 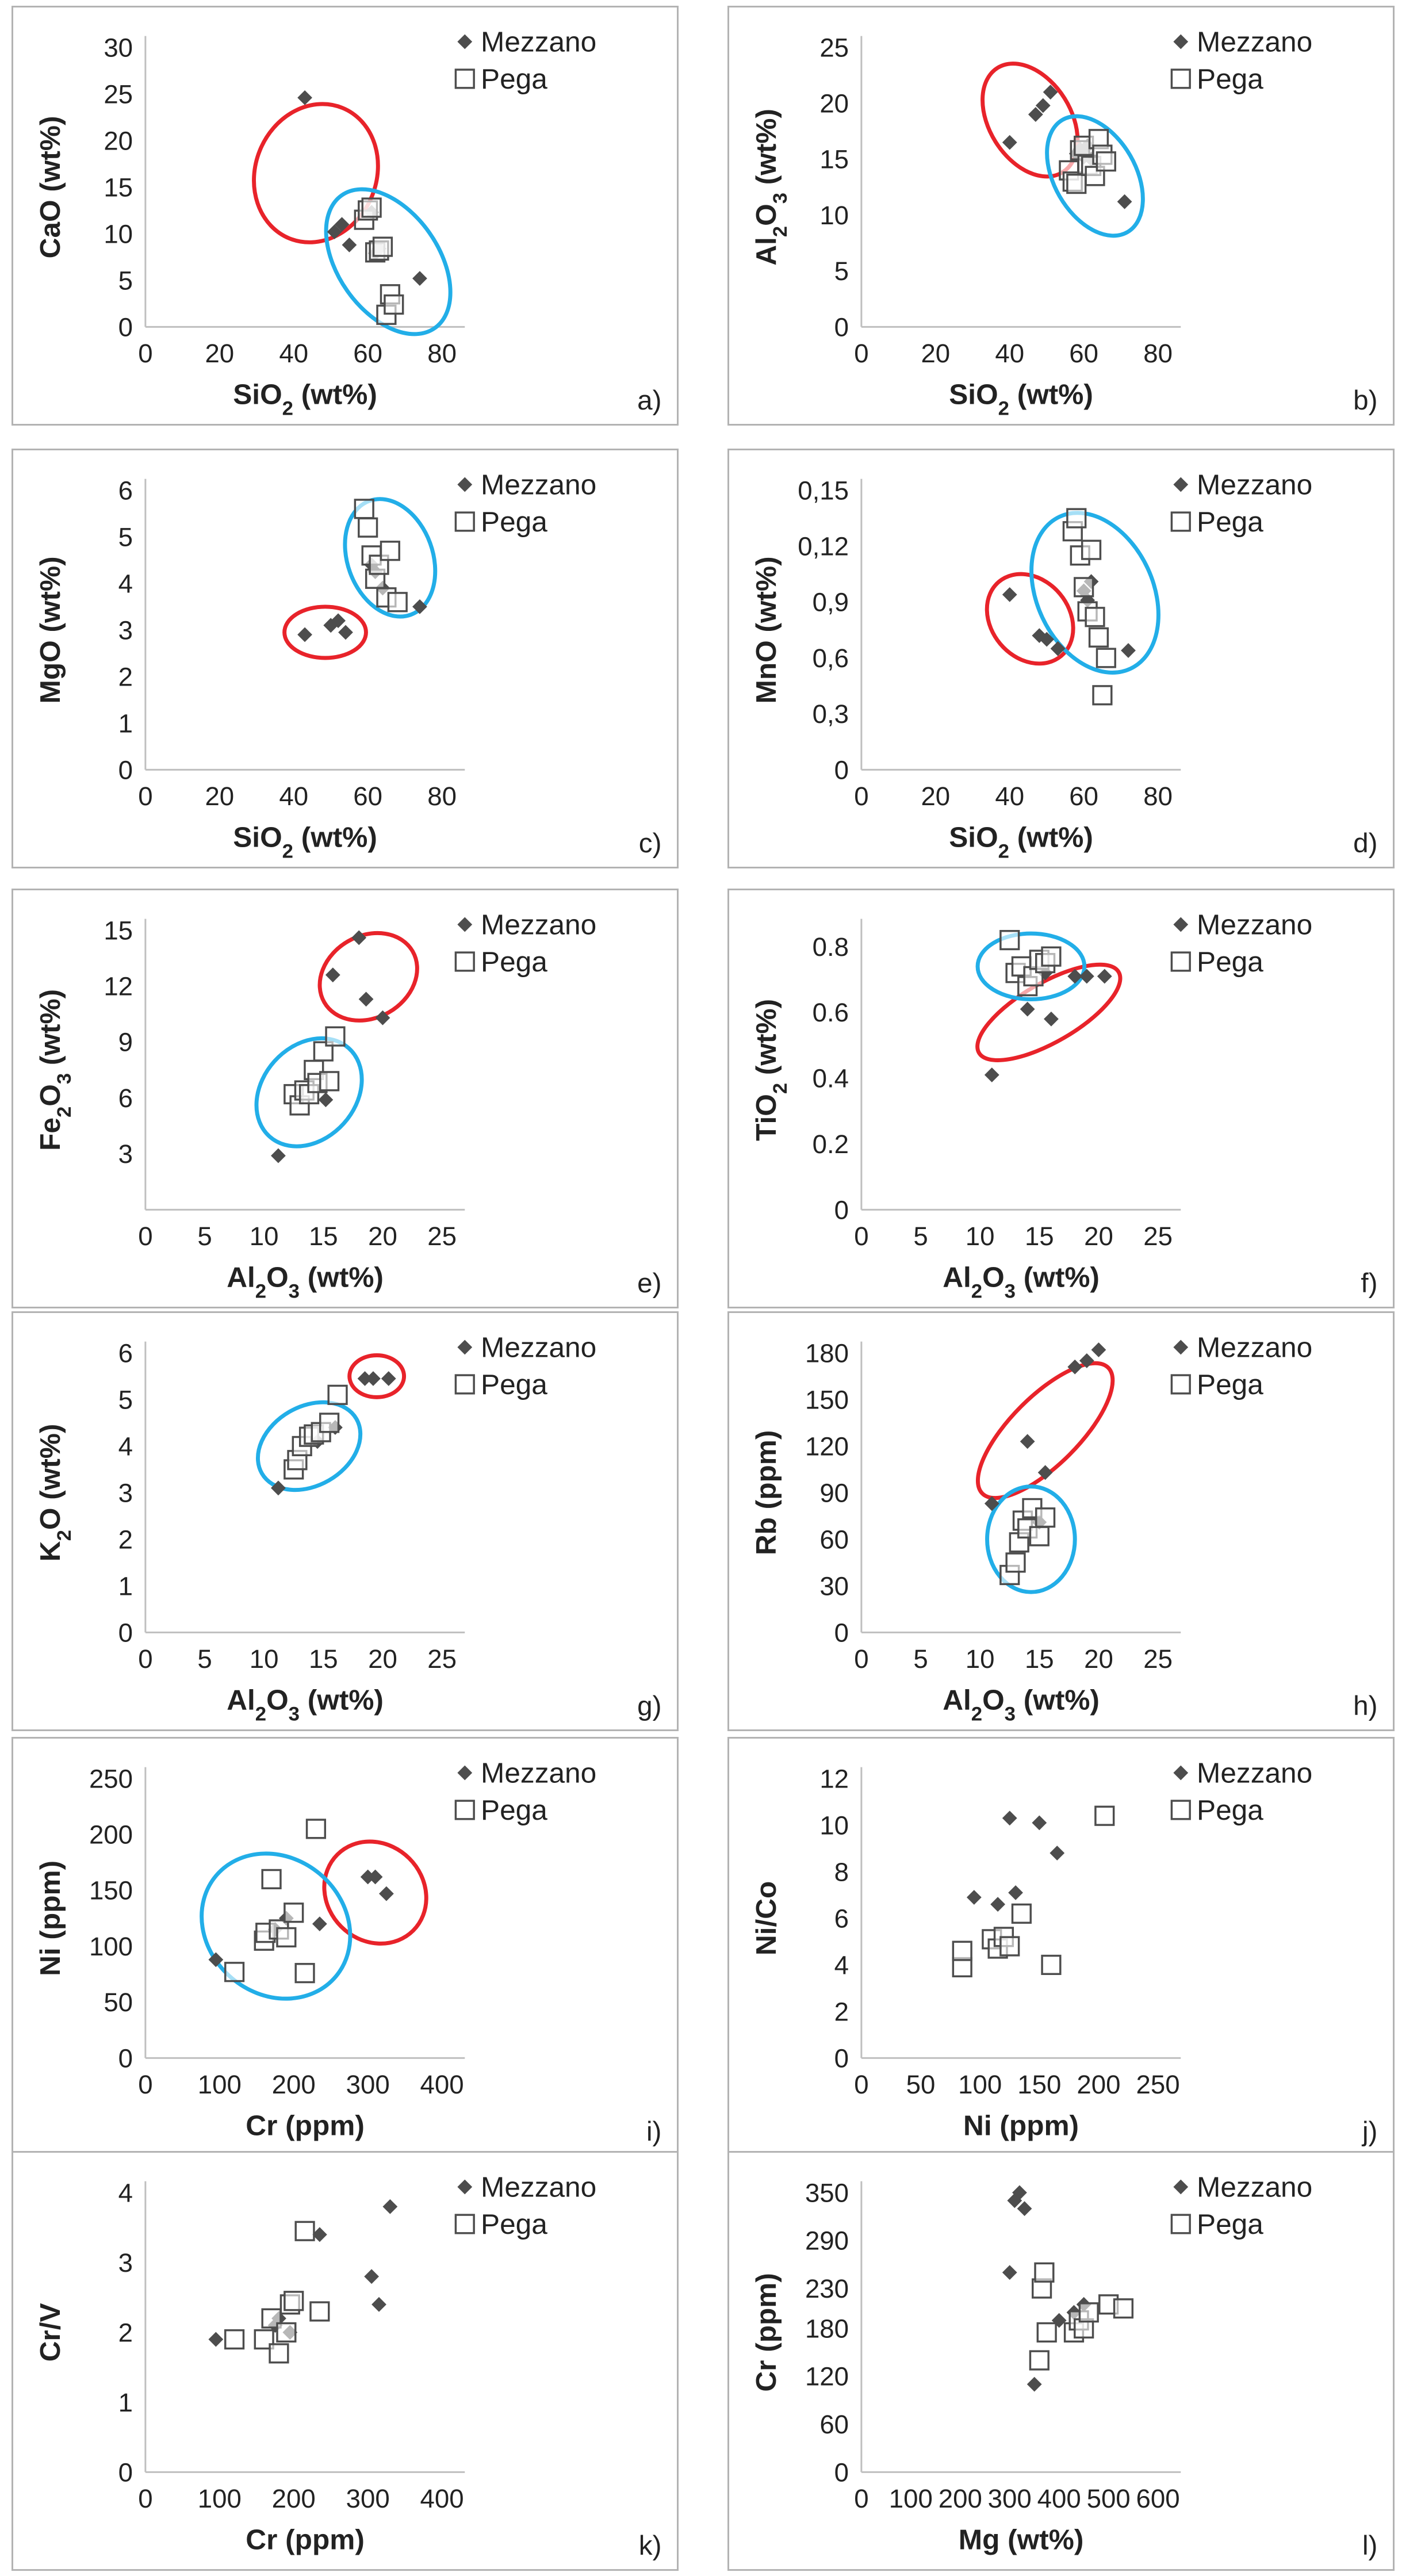 What do you see at coordinates (827, 1399) in the screenshot?
I see `y-tick-label: 150` at bounding box center [827, 1399].